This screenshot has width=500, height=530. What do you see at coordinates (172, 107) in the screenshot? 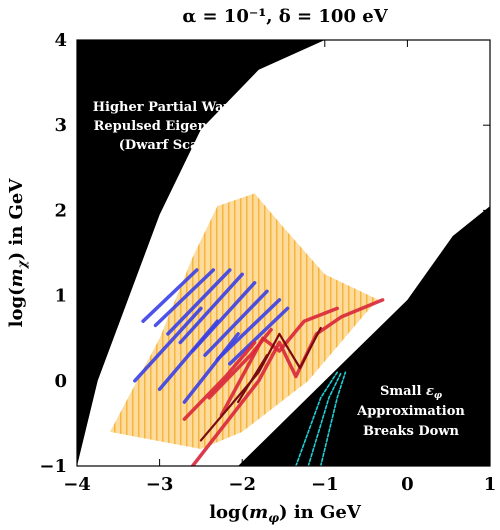
I see `annotation-line: Higher Partial Waves,` at bounding box center [172, 107].